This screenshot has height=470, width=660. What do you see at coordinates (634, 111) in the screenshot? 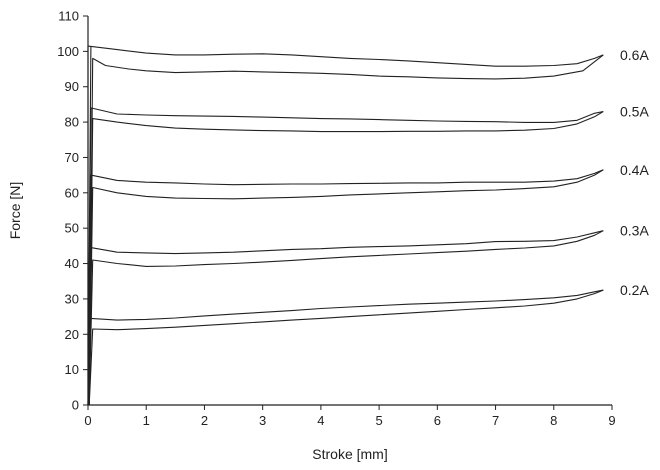
I see `series-label: 0.5A` at bounding box center [634, 111].